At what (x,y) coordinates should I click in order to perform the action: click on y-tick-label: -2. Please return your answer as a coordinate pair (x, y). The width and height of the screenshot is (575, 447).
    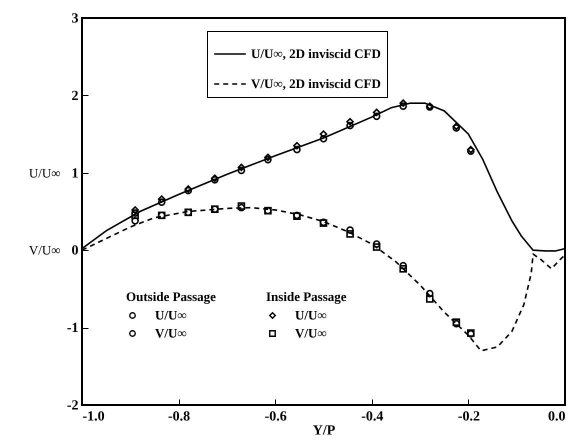
    Looking at the image, I should click on (72, 406).